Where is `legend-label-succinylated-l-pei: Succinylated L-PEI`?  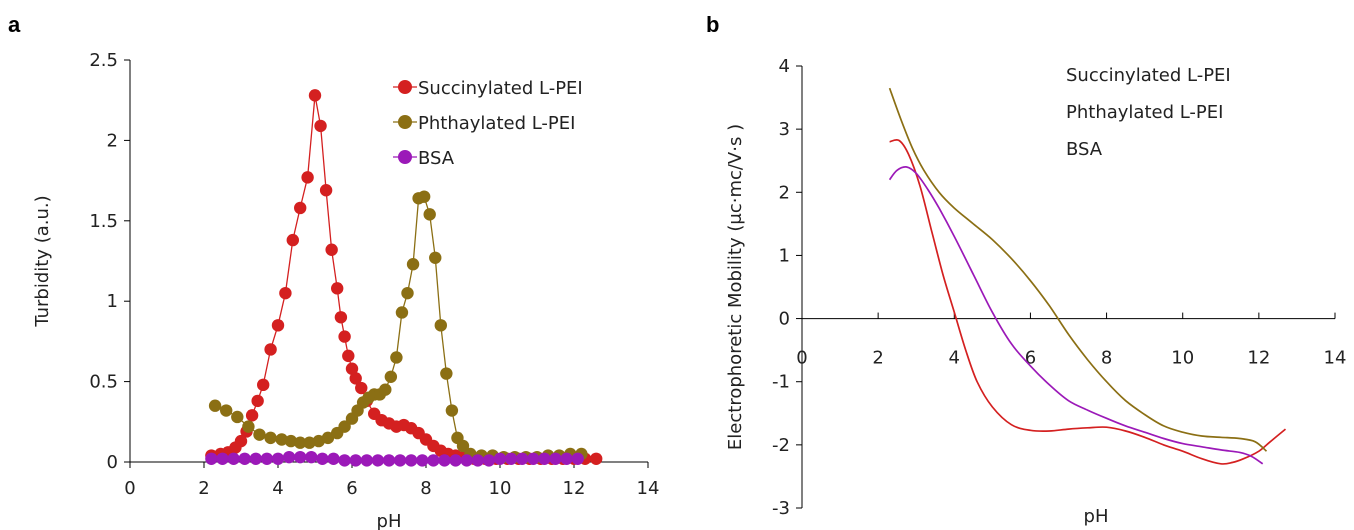
legend-label-succinylated-l-pei: Succinylated L-PEI is located at coordinates (1148, 75).